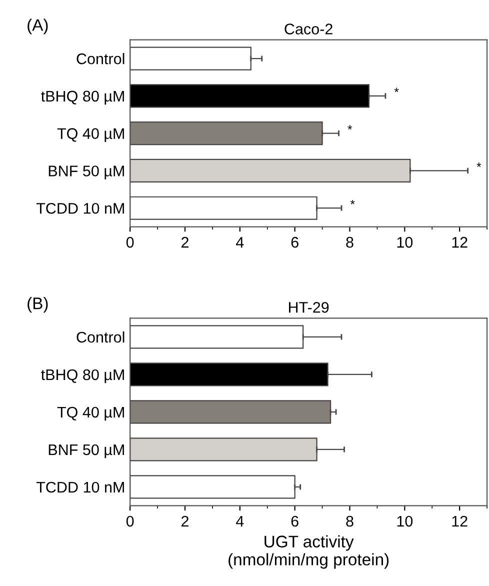 The width and height of the screenshot is (489, 586). Describe the element at coordinates (309, 307) in the screenshot. I see `chart-title: HT-29` at that location.